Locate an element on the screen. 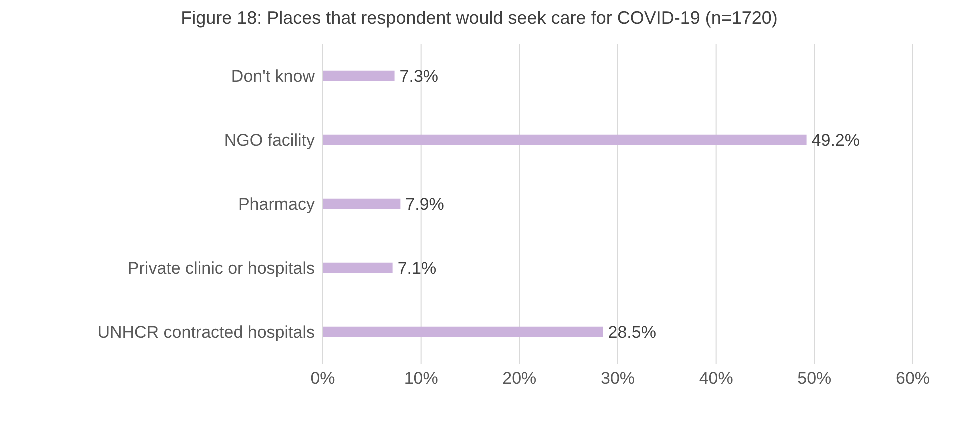 The height and width of the screenshot is (426, 959). data-label: 7.3% is located at coordinates (419, 76).